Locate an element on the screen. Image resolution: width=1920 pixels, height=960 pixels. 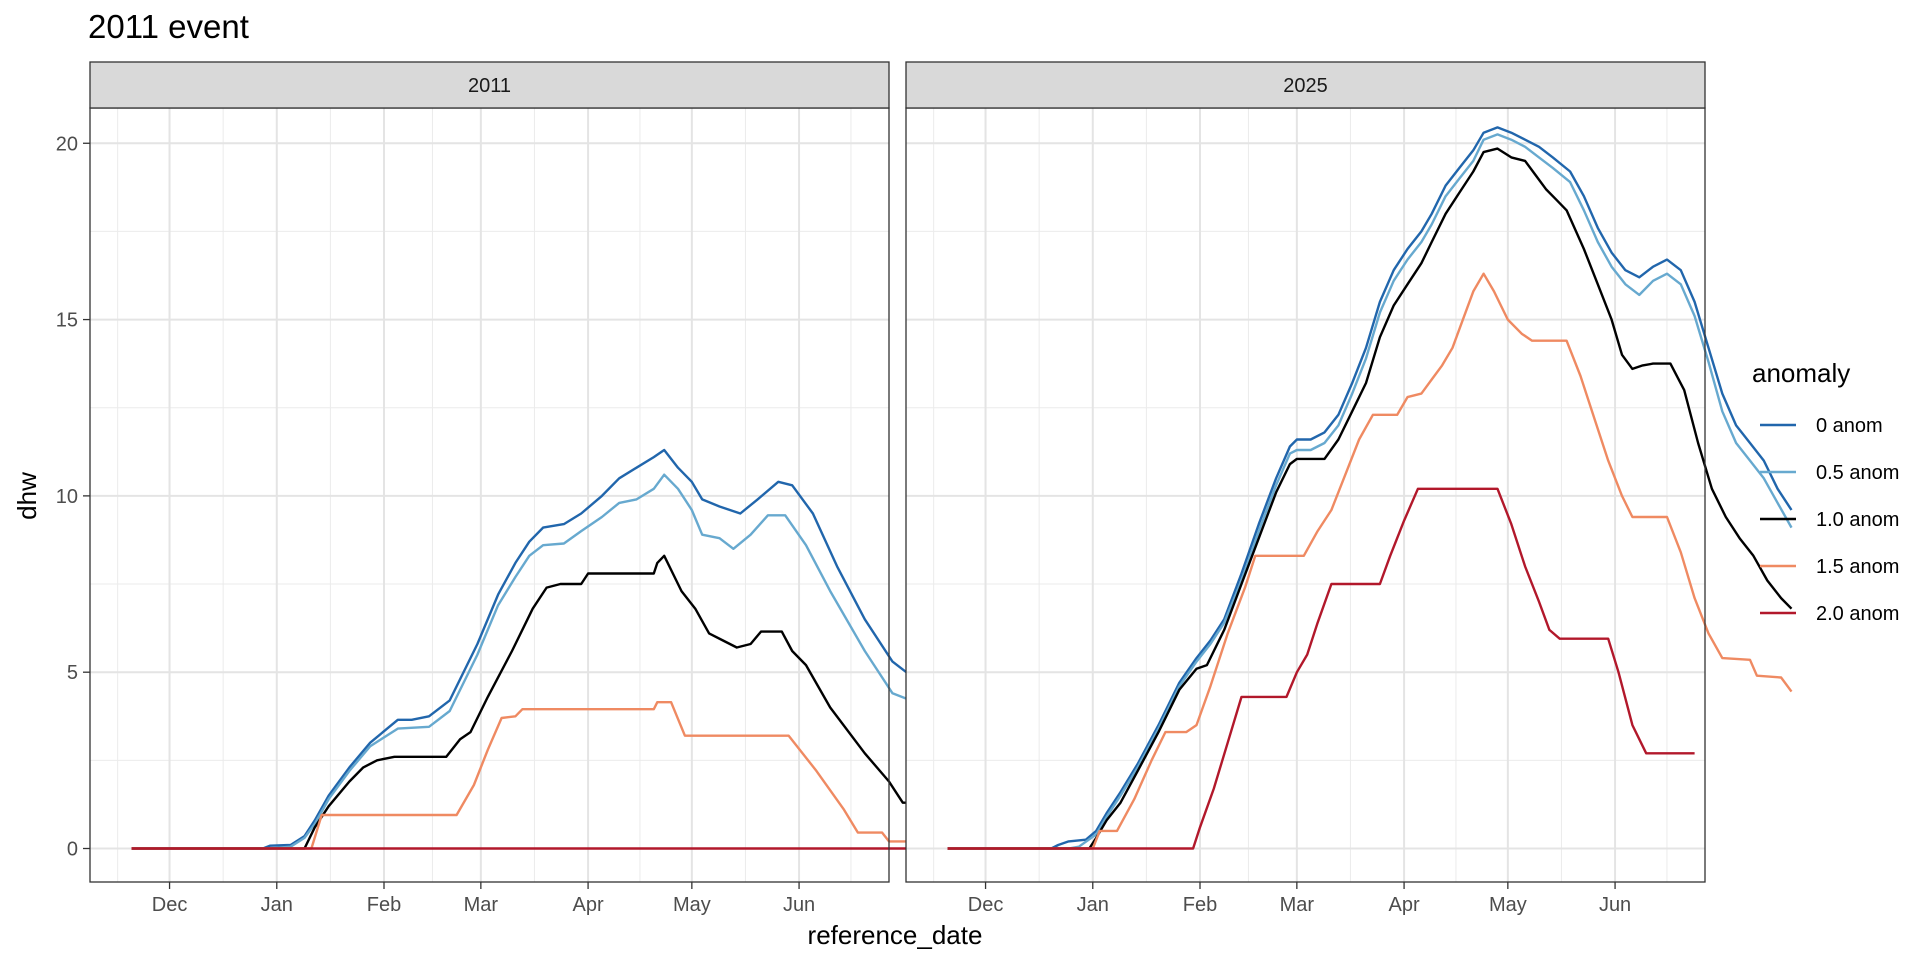
y-tick-label: 0 is located at coordinates (72, 850).